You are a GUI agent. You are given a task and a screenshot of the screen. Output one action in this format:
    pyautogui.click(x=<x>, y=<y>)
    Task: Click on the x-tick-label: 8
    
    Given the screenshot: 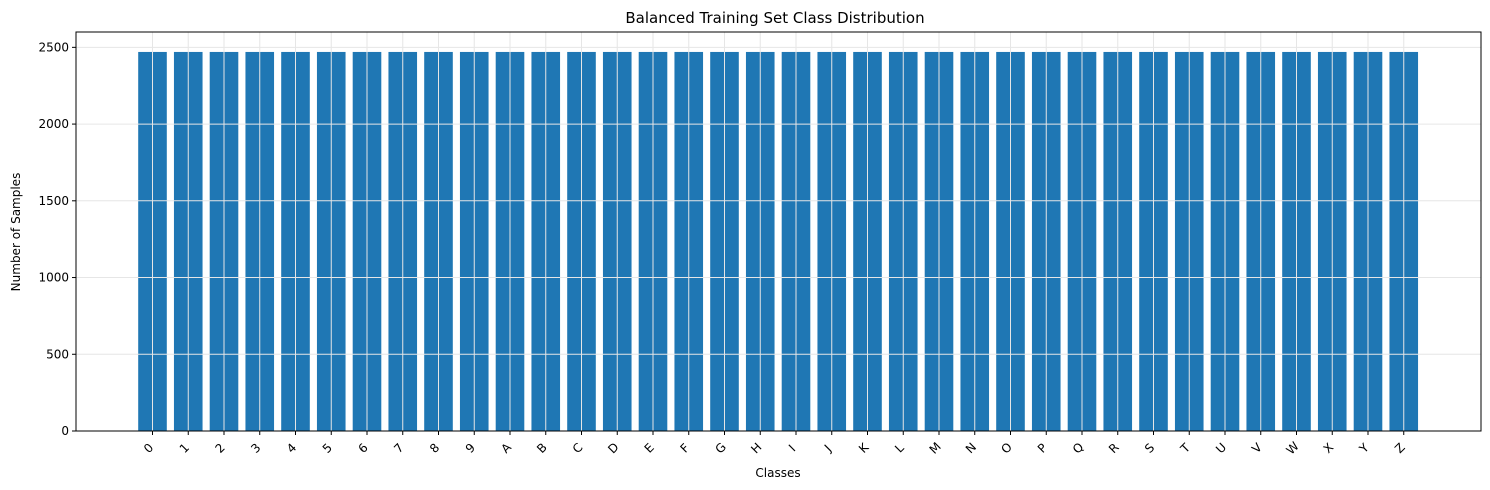 What is the action you would take?
    pyautogui.click(x=434, y=448)
    